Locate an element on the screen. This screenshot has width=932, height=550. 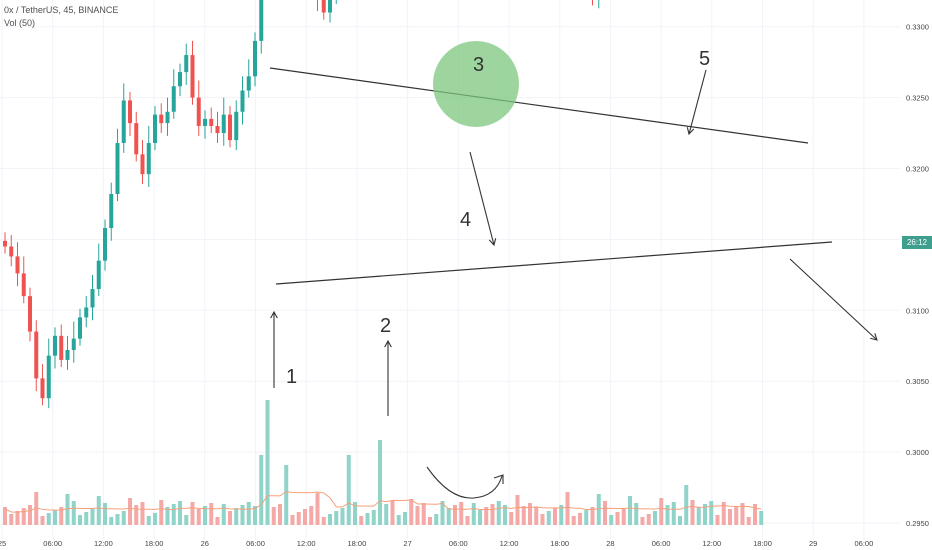
y-tick-label: 0.3100 is located at coordinates (917, 310).